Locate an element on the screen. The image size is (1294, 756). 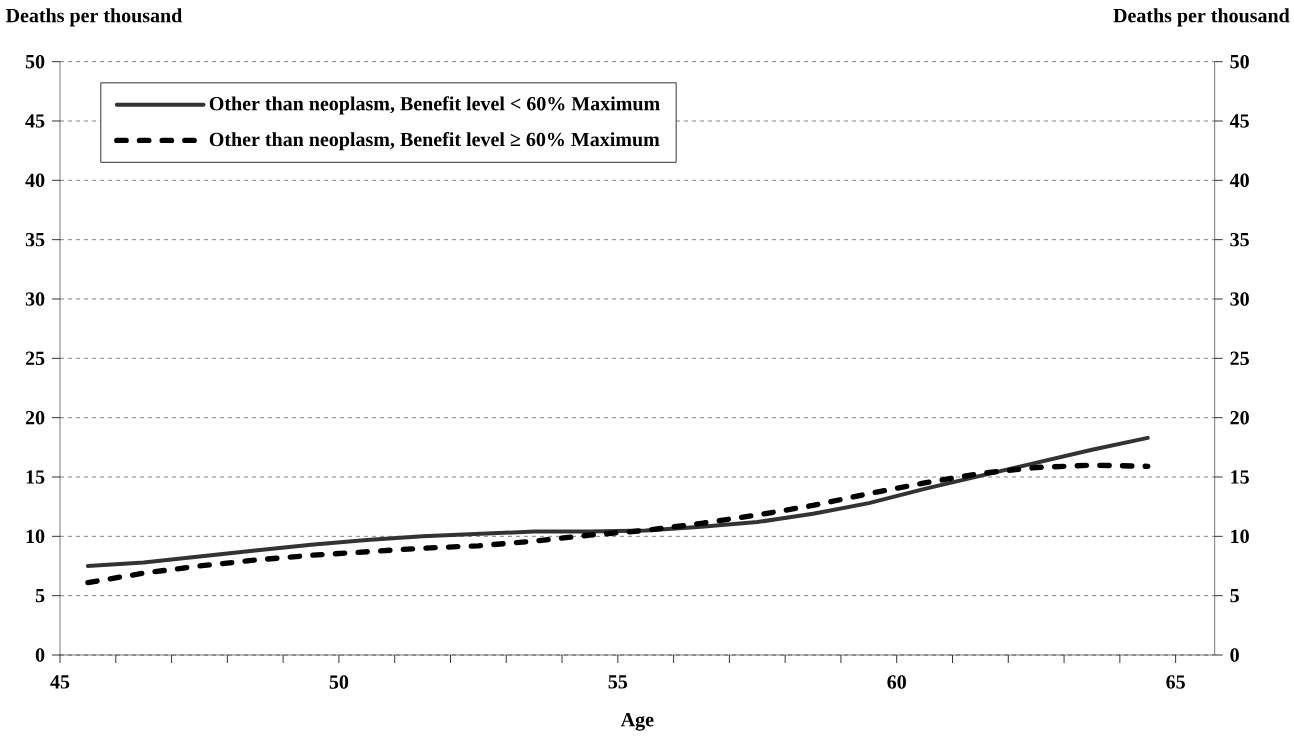
y-tick-label: 40 is located at coordinates (35, 180).